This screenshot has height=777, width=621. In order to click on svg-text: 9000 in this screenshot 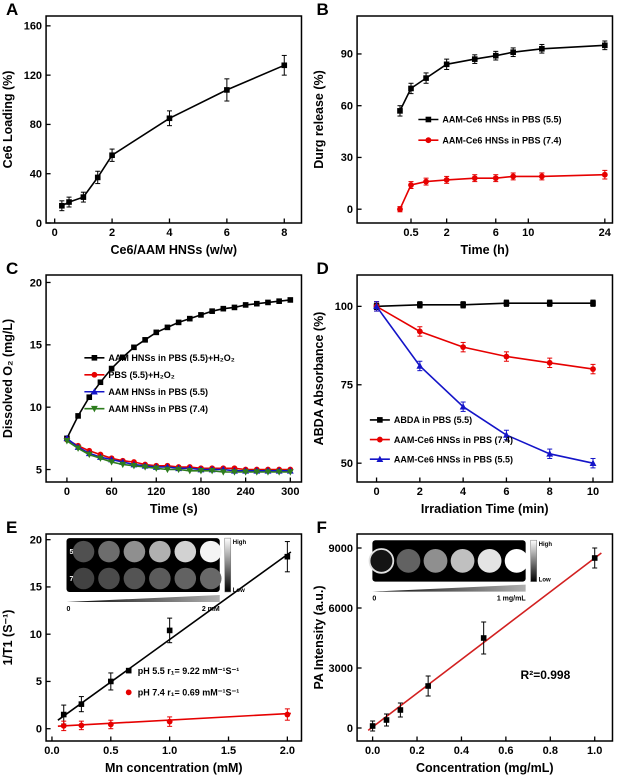, I will do `click(340, 549)`.